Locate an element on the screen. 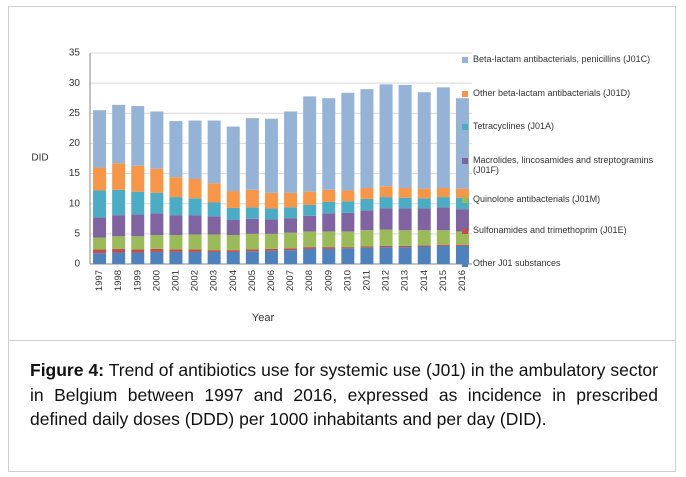 The image size is (686, 477). legend-entry: Other beta-lactam antibacterials (J01D) is located at coordinates (567, 93).